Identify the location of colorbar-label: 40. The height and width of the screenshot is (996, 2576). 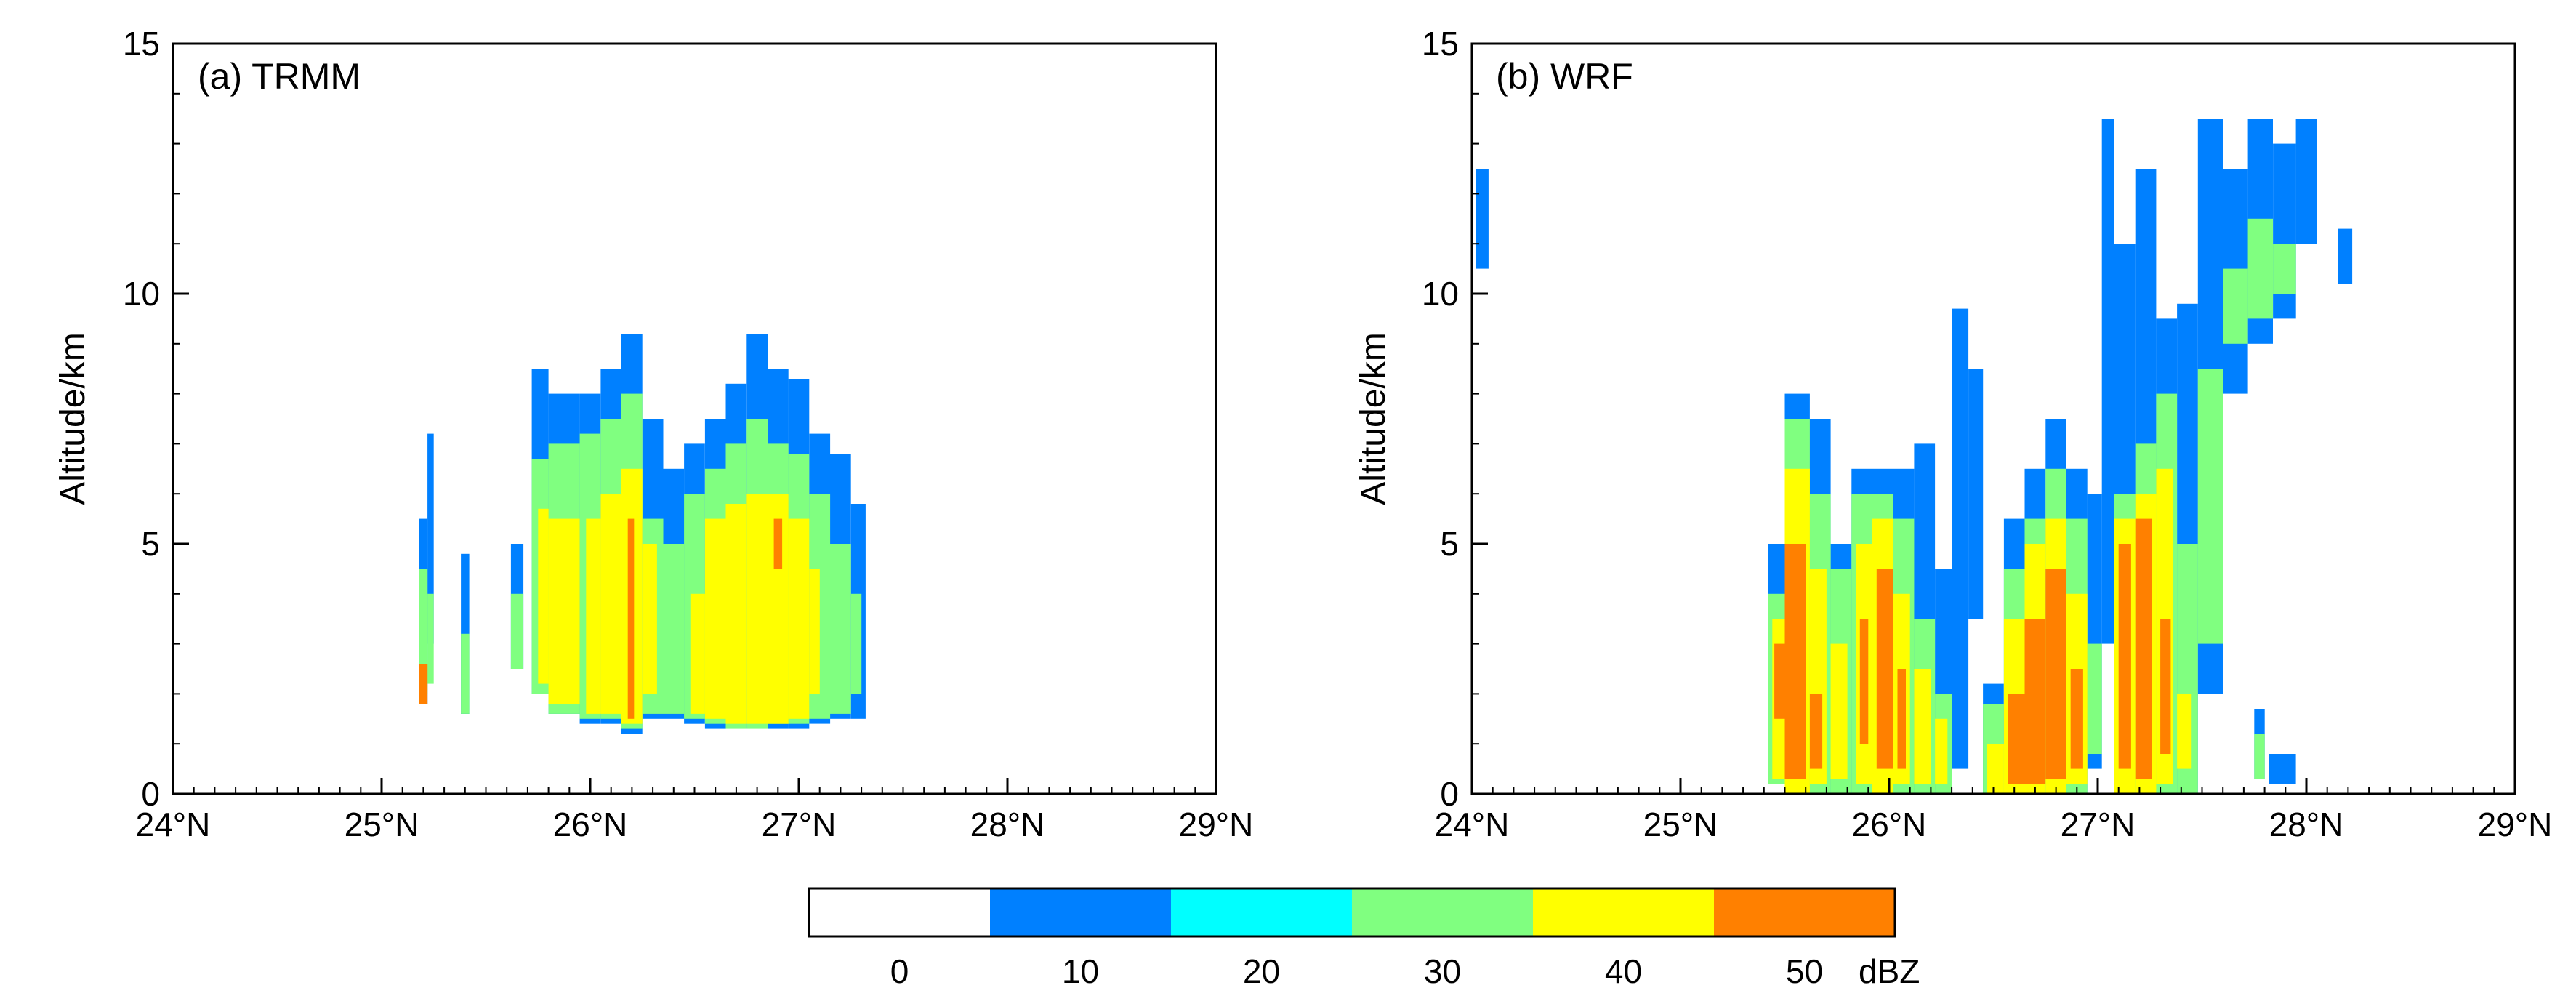
(1623, 971).